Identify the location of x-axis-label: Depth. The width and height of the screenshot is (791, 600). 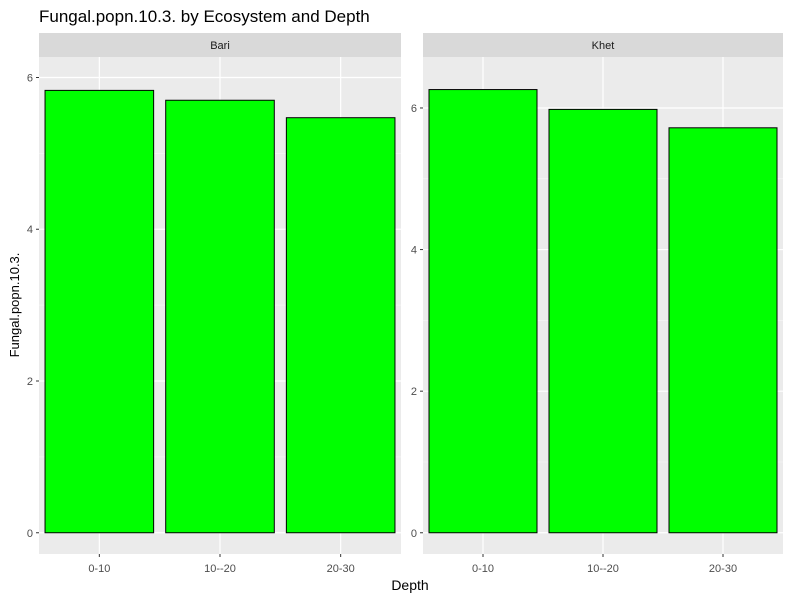
(409, 585).